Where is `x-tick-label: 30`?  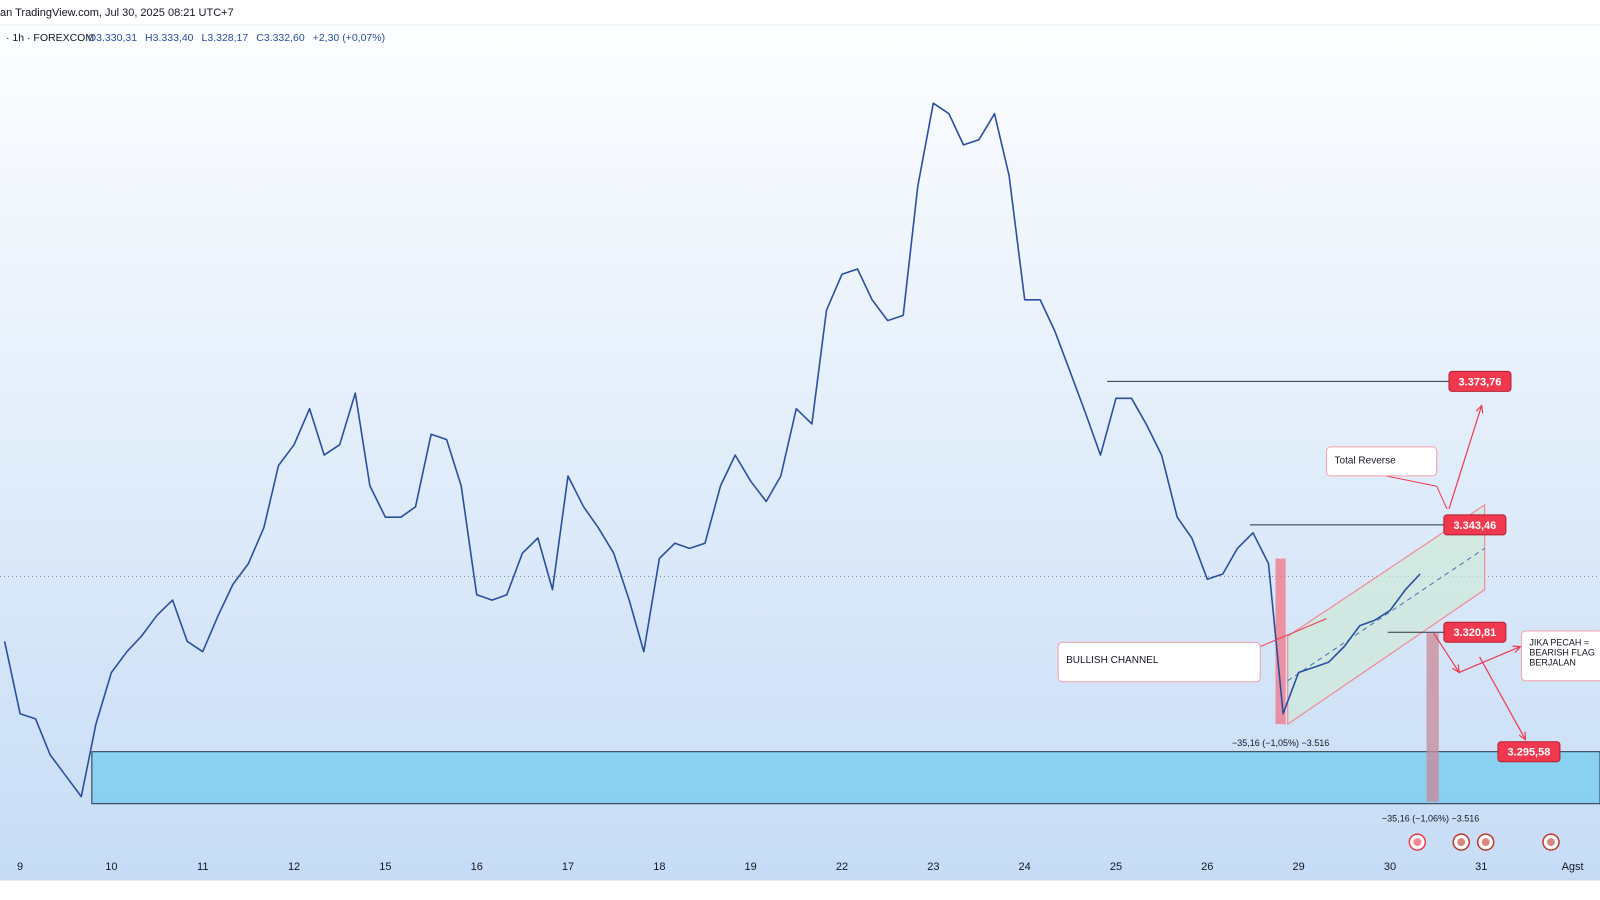
x-tick-label: 30 is located at coordinates (1390, 867).